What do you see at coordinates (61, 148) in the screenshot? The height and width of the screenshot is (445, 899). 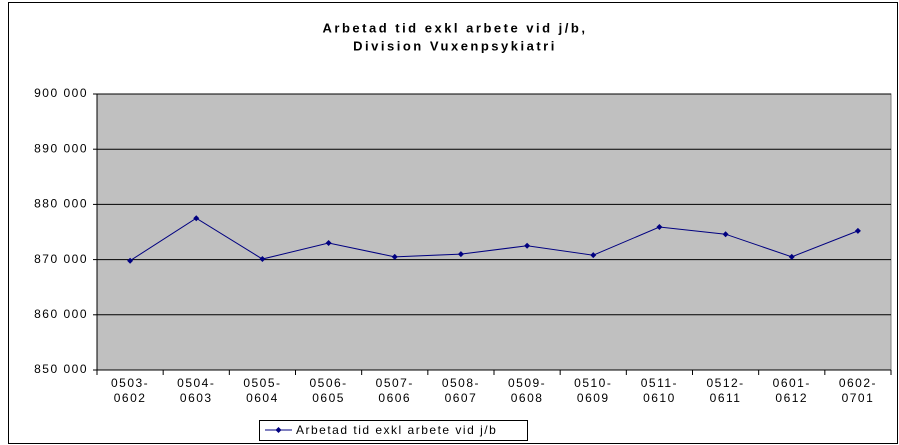 I see `y-tick-label: 890 000` at bounding box center [61, 148].